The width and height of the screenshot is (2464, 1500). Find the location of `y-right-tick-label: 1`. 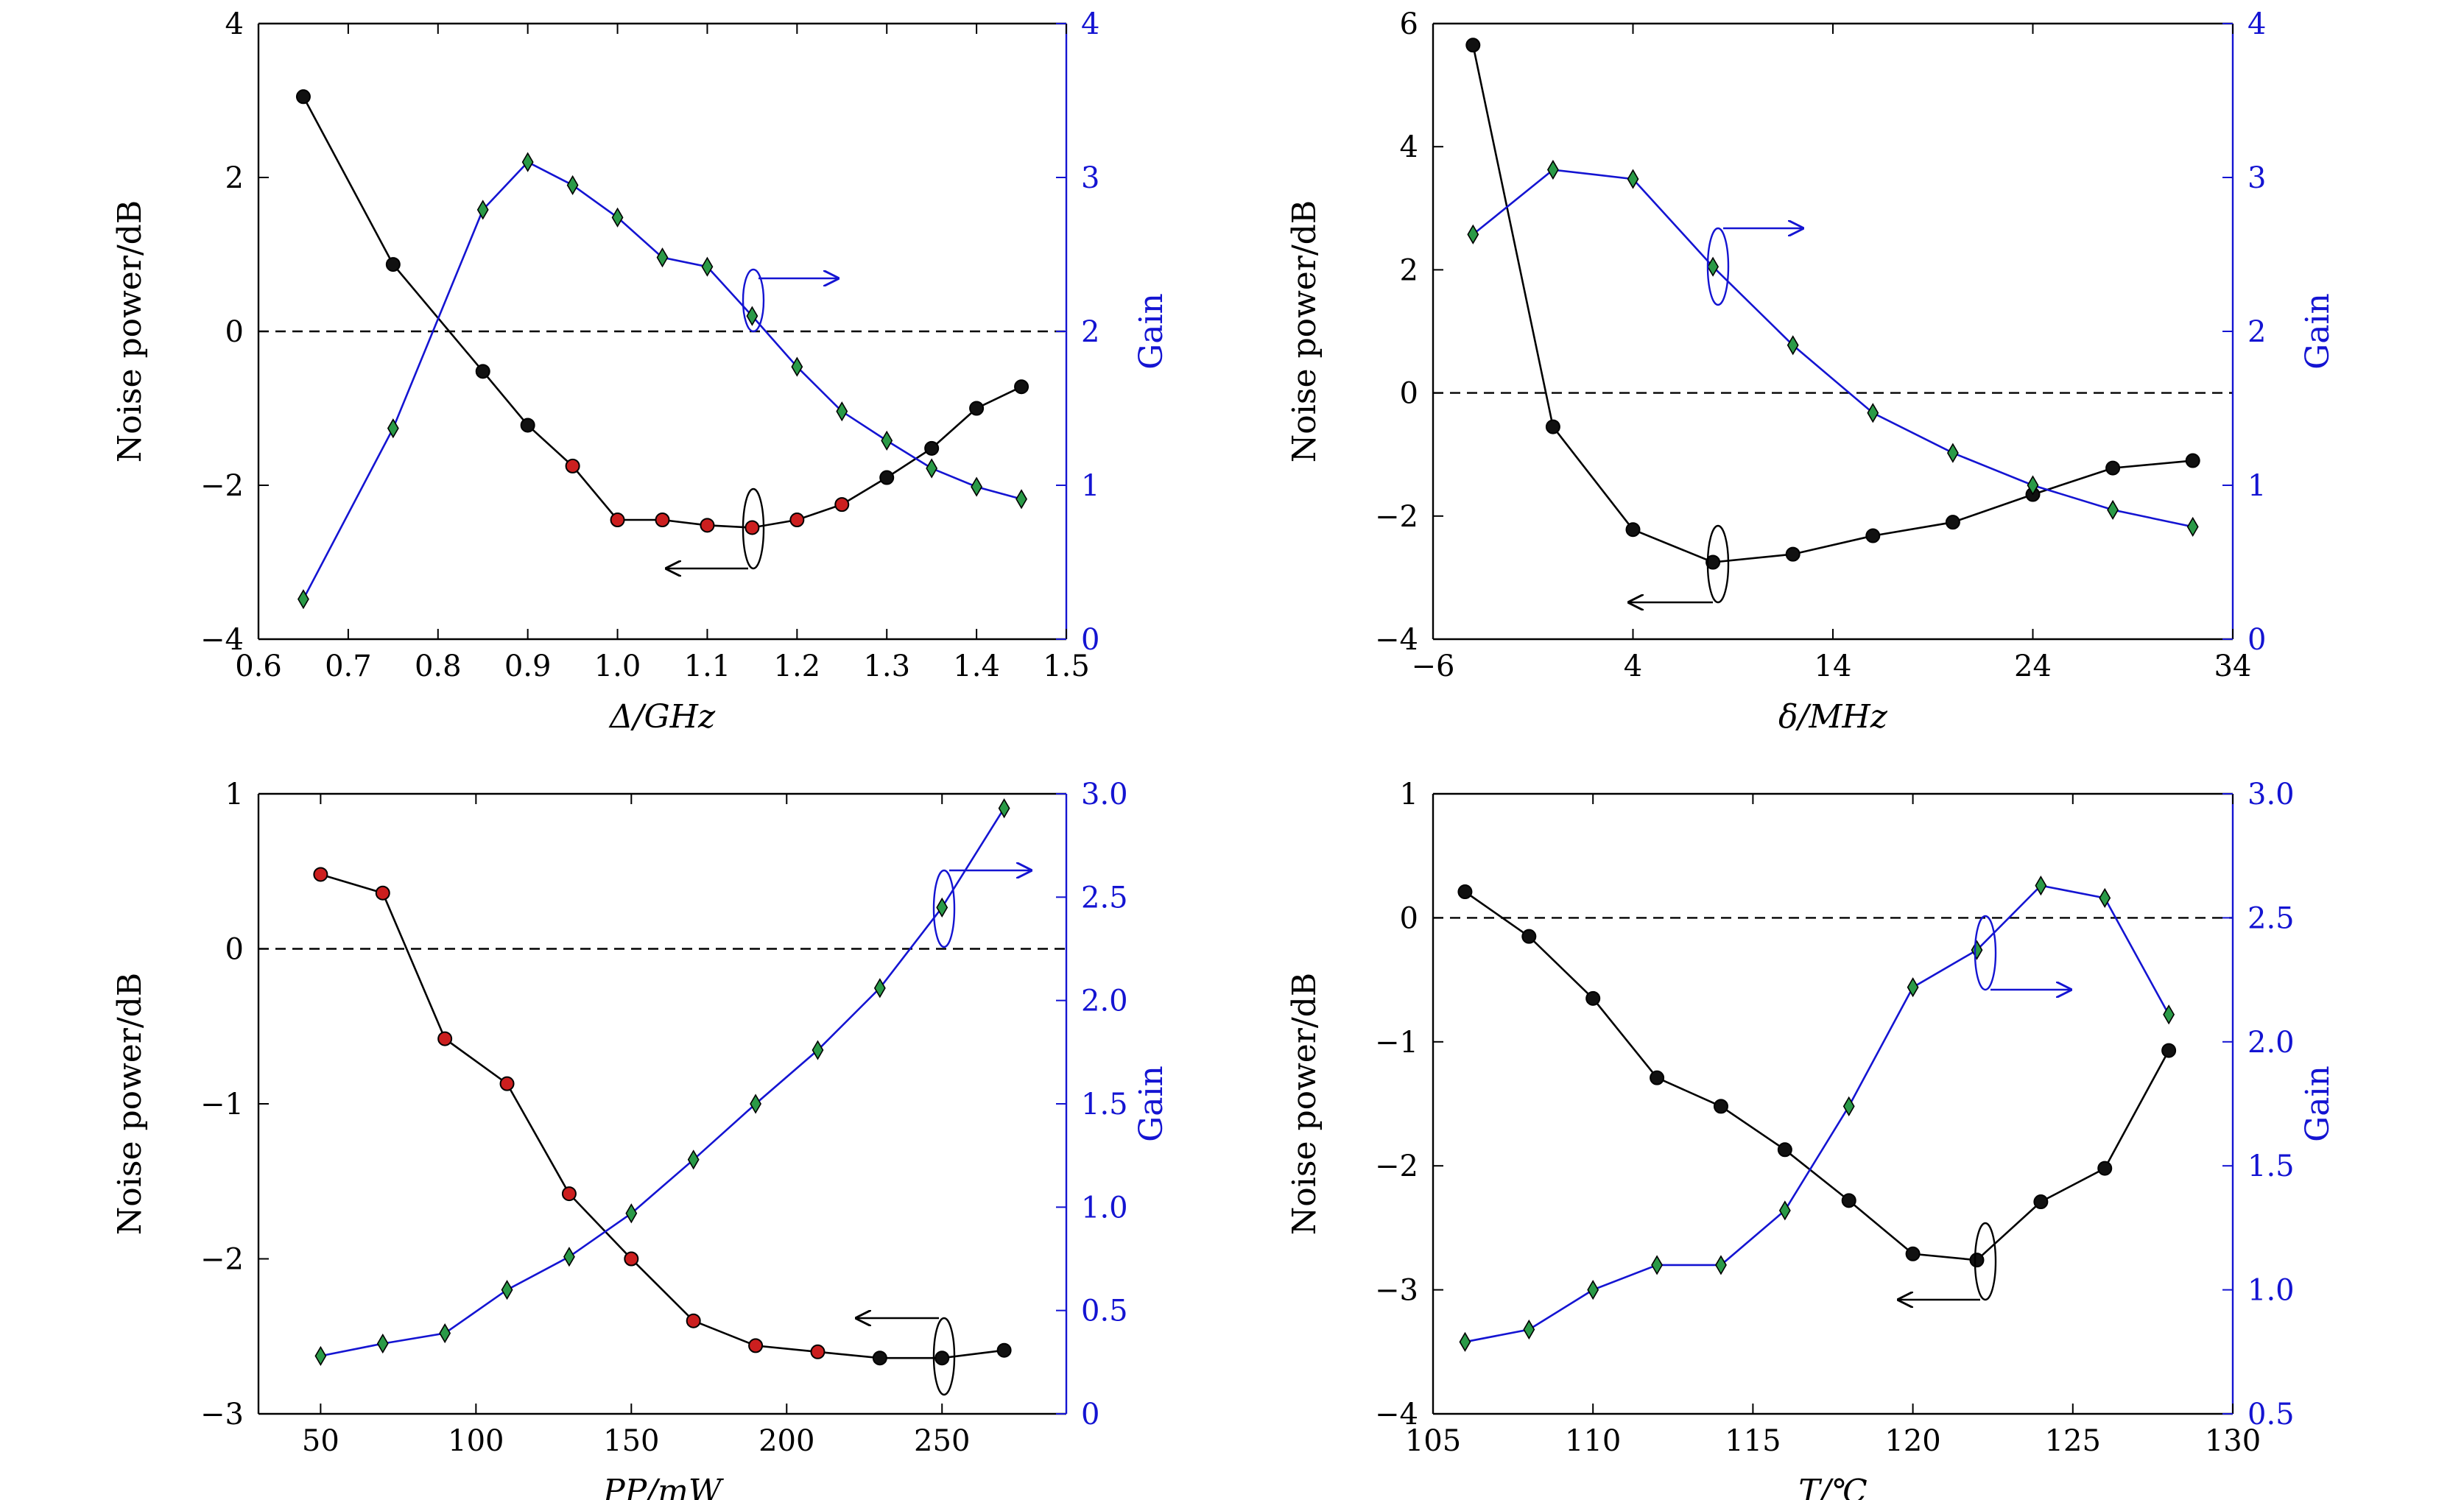

y-right-tick-label: 1 is located at coordinates (1090, 486).